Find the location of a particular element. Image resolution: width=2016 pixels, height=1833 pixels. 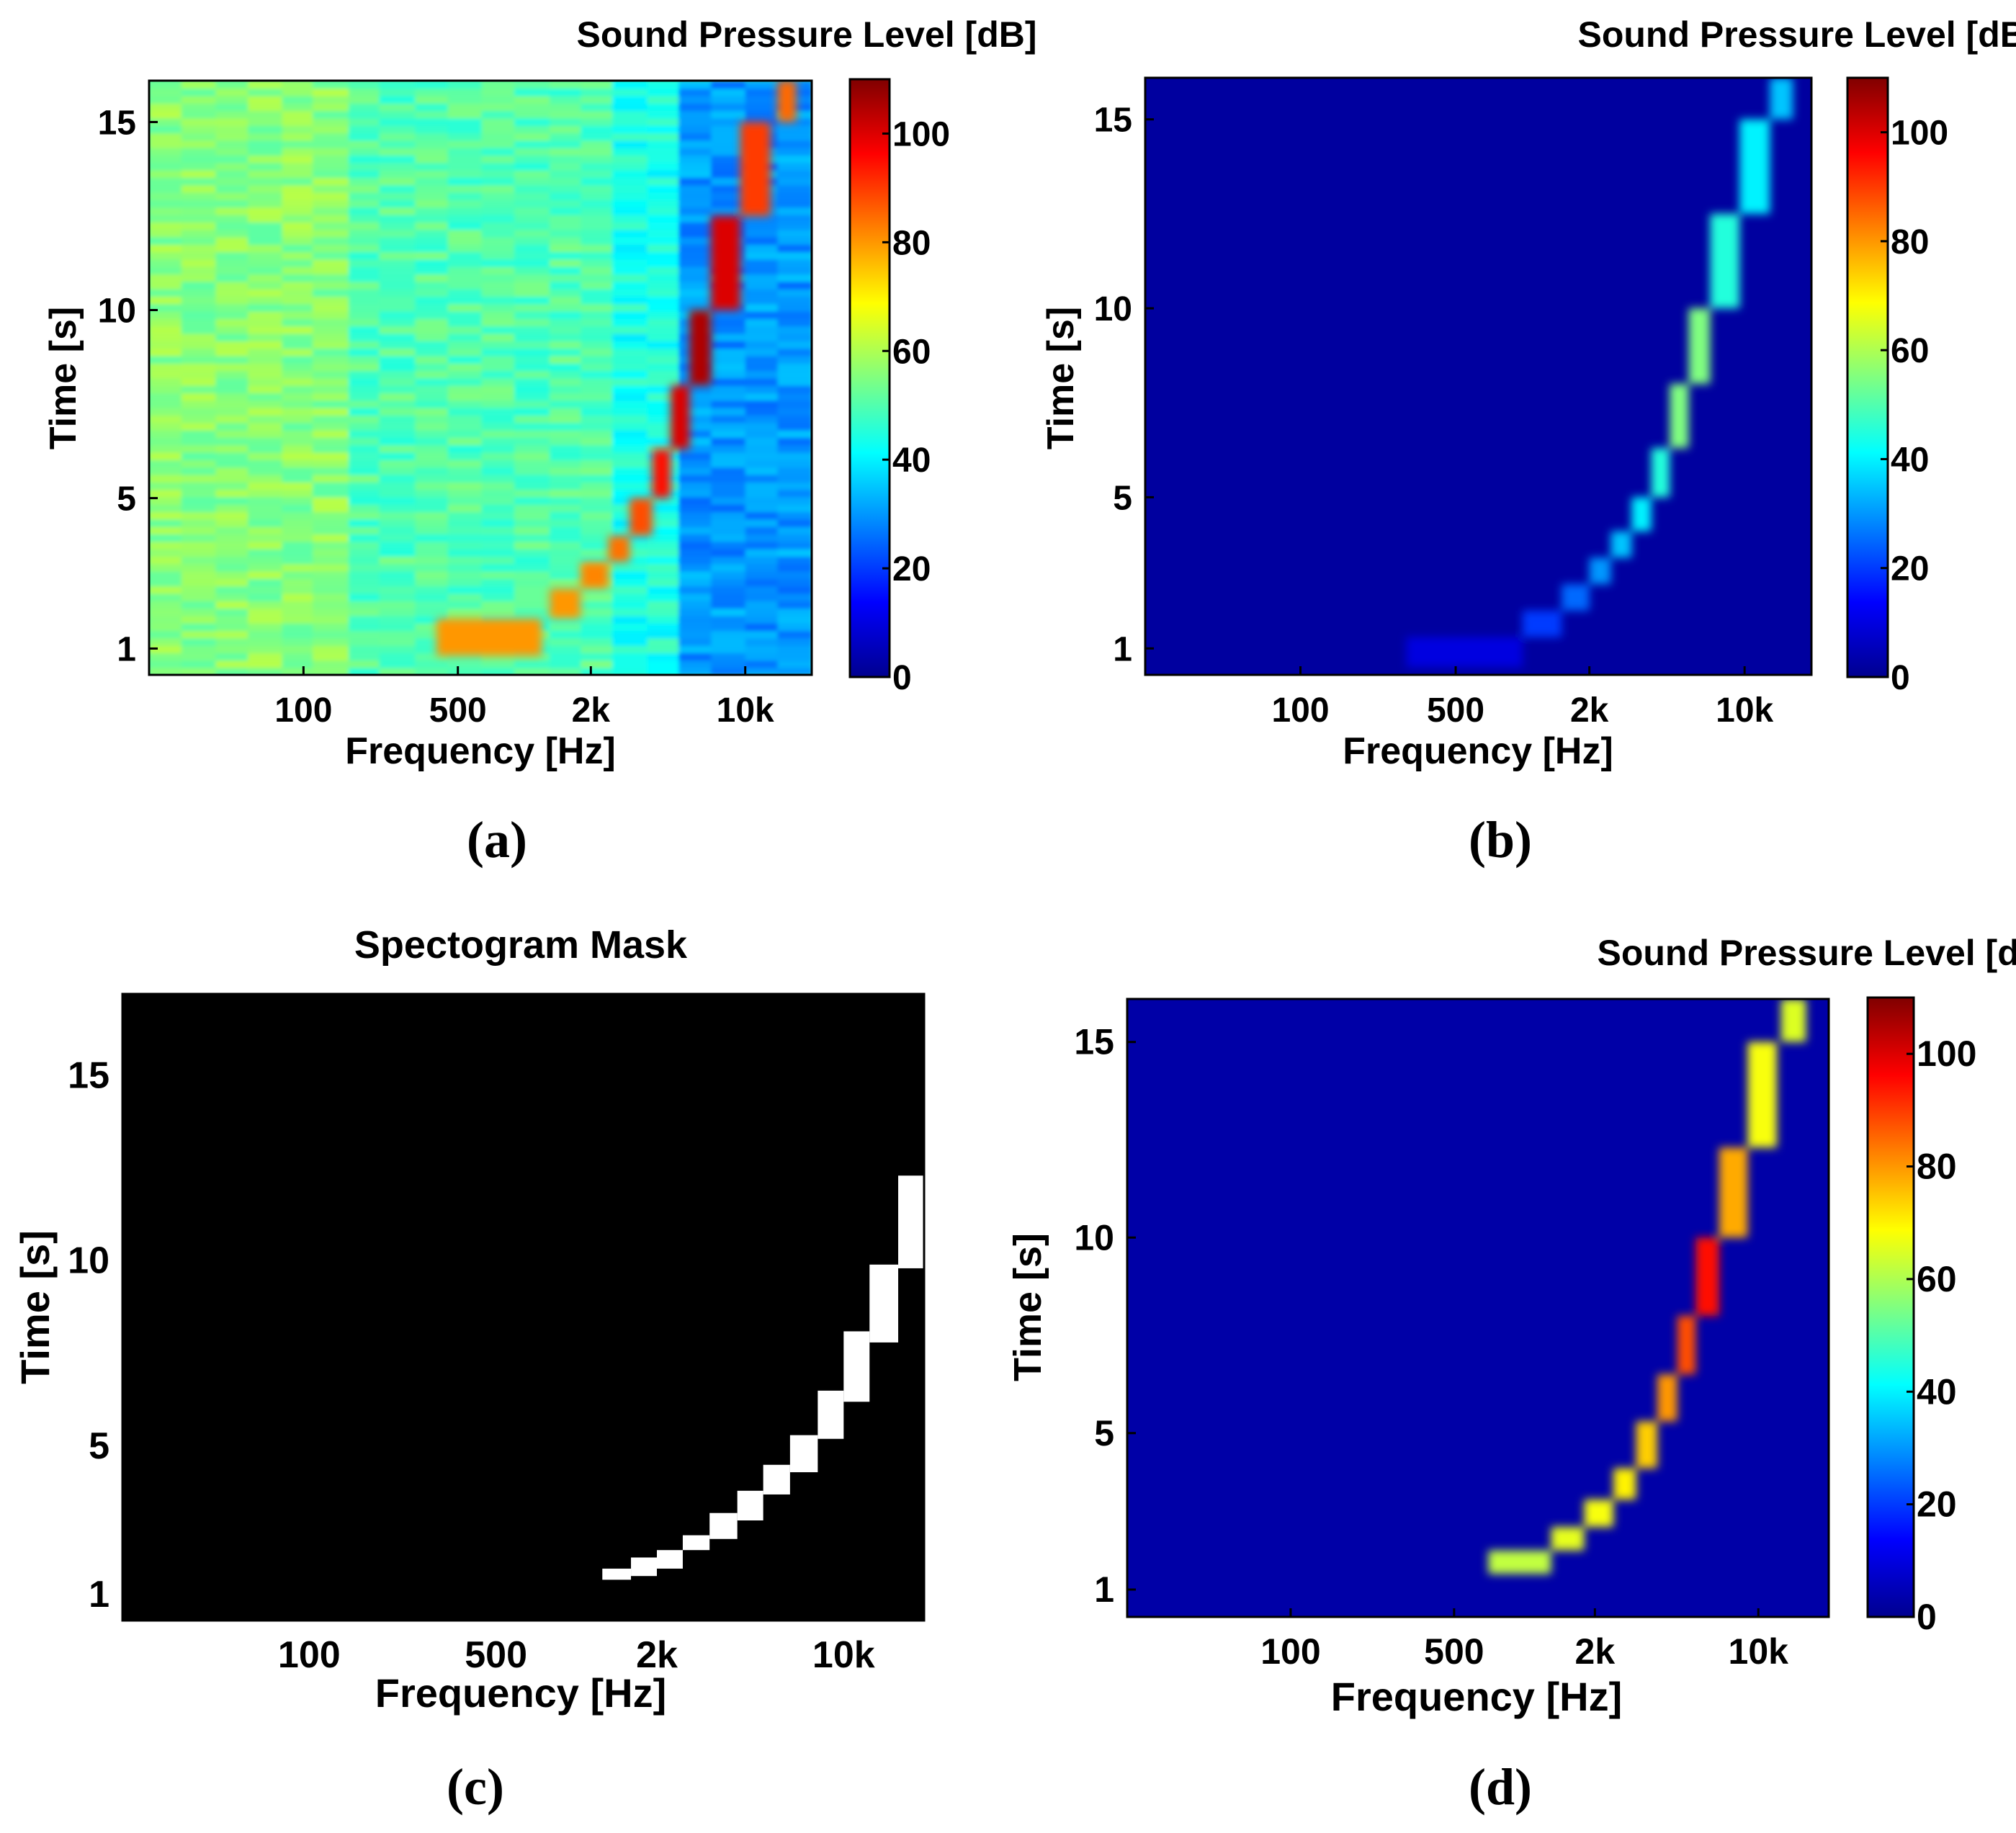

panel-d-title: Sound Pressure Level [dB] is located at coordinates (1807, 953).